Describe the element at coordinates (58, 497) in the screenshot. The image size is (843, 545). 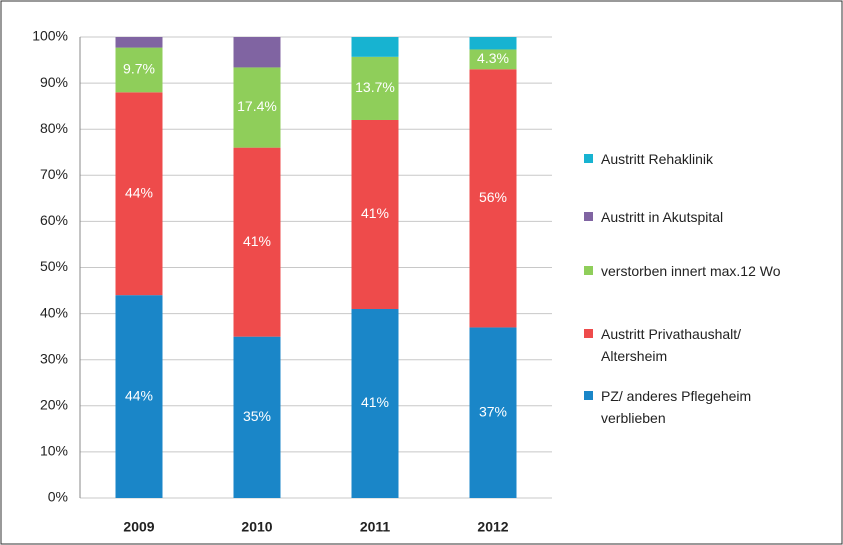
I see `y-tick-label: 0%` at that location.